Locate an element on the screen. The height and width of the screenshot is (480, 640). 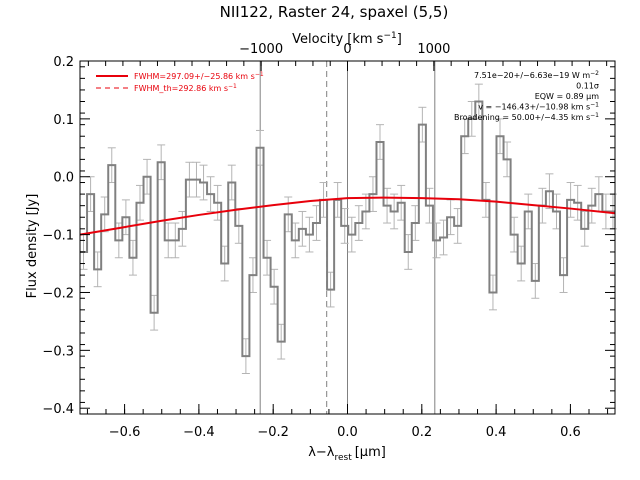
x-tick-label: −0.4 is located at coordinates (199, 432).